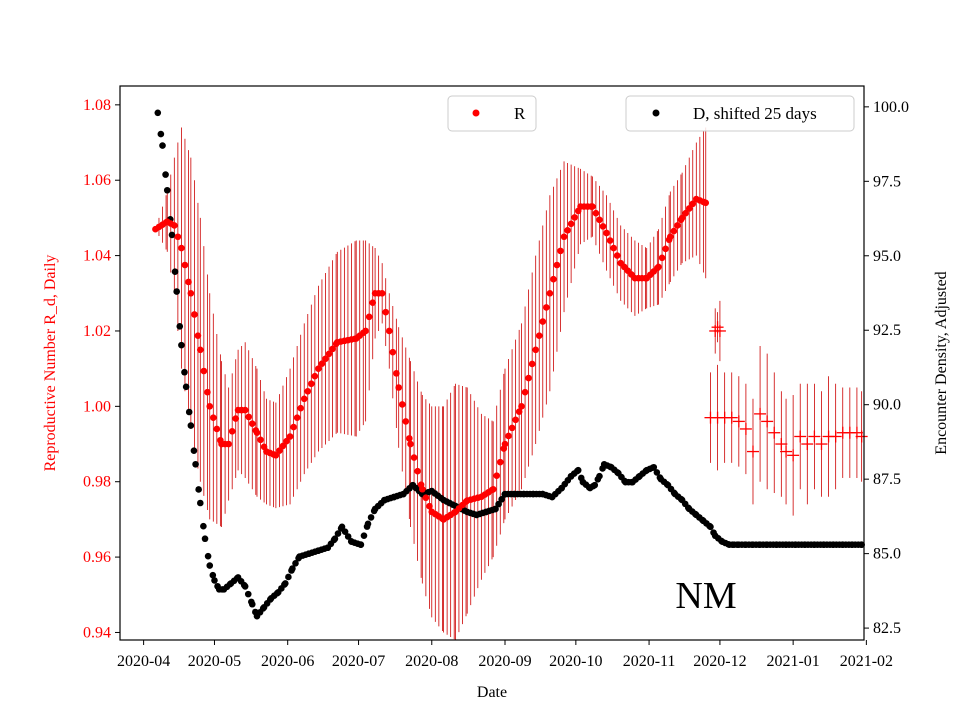 The width and height of the screenshot is (960, 720). What do you see at coordinates (705, 596) in the screenshot?
I see `state-annotation: NM` at bounding box center [705, 596].